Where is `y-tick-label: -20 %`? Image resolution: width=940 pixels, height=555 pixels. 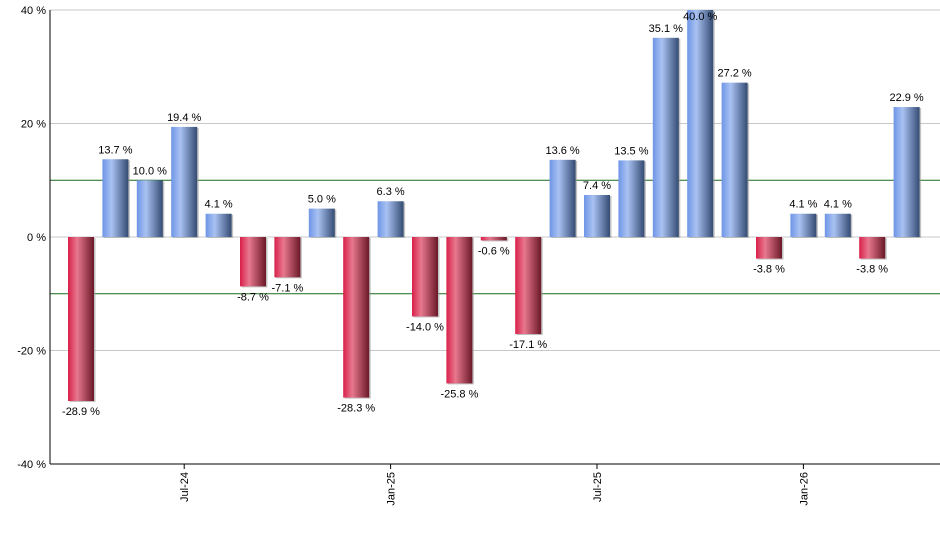 y-tick-label: -20 % is located at coordinates (31, 352).